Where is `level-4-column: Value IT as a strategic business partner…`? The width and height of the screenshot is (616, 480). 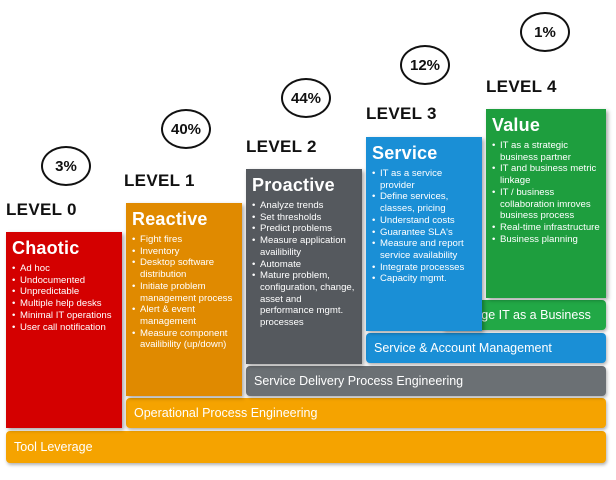 level-4-column: Value IT as a strategic business partner… is located at coordinates (546, 203).